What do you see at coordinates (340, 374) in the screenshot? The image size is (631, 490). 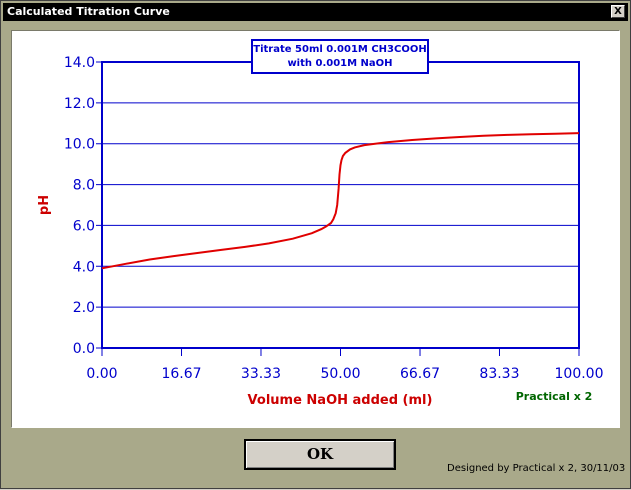 I see `x-tick-label: 50.00` at bounding box center [340, 374].